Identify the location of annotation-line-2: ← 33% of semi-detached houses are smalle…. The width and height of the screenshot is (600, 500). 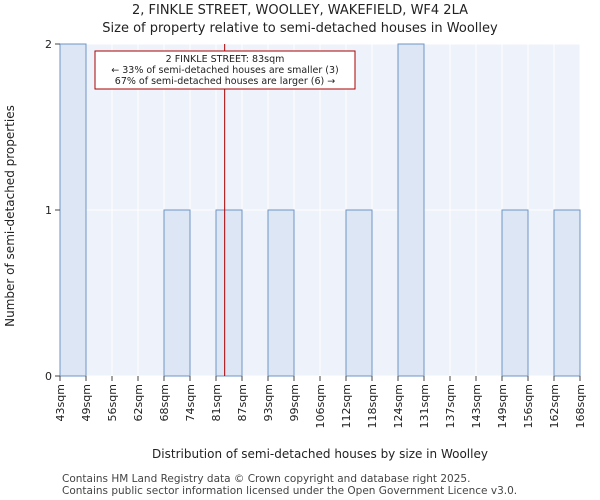
(225, 70).